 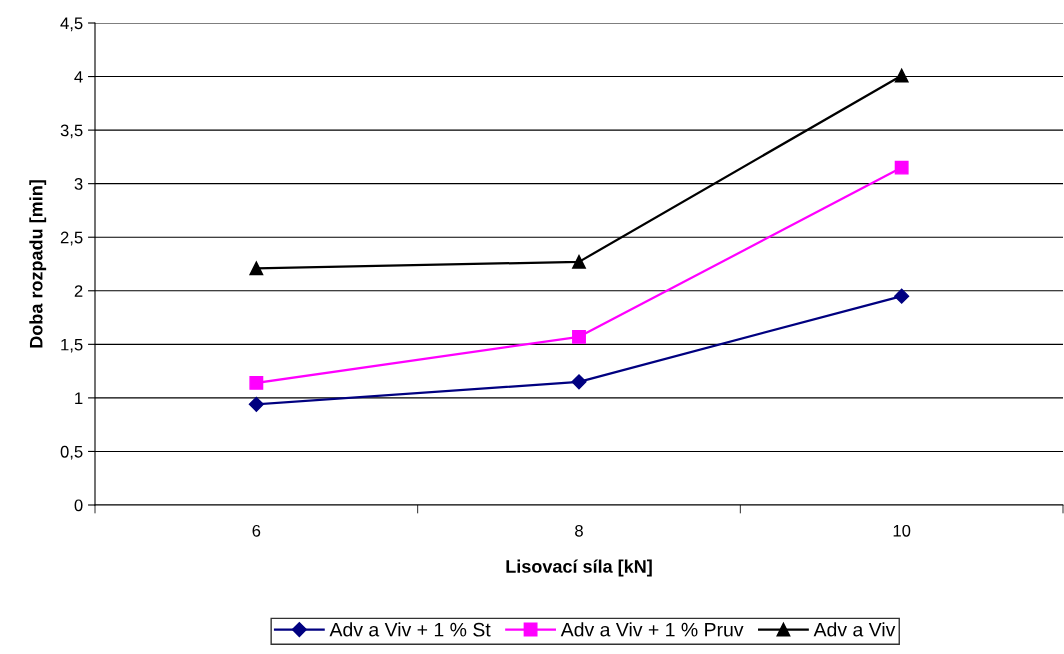 What do you see at coordinates (78, 77) in the screenshot?
I see `y-tick-label: 4` at bounding box center [78, 77].